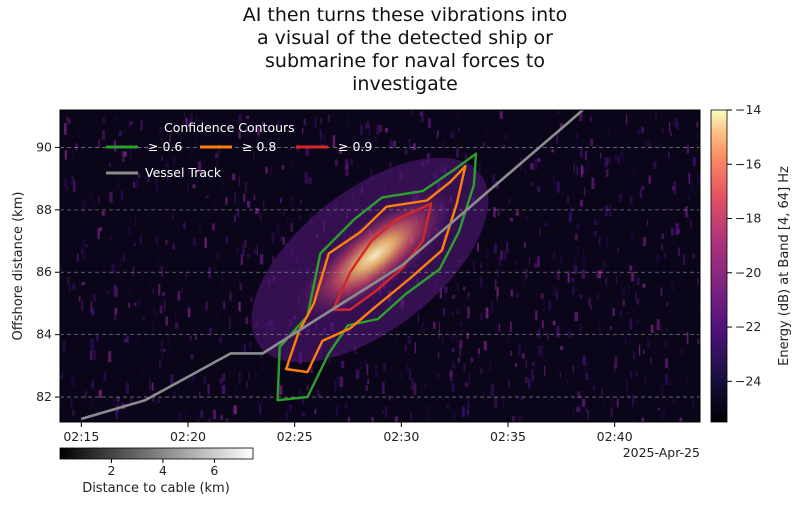 The image size is (800, 505). Describe the element at coordinates (615, 436) in the screenshot. I see `x-tick-label: 02:40` at that location.